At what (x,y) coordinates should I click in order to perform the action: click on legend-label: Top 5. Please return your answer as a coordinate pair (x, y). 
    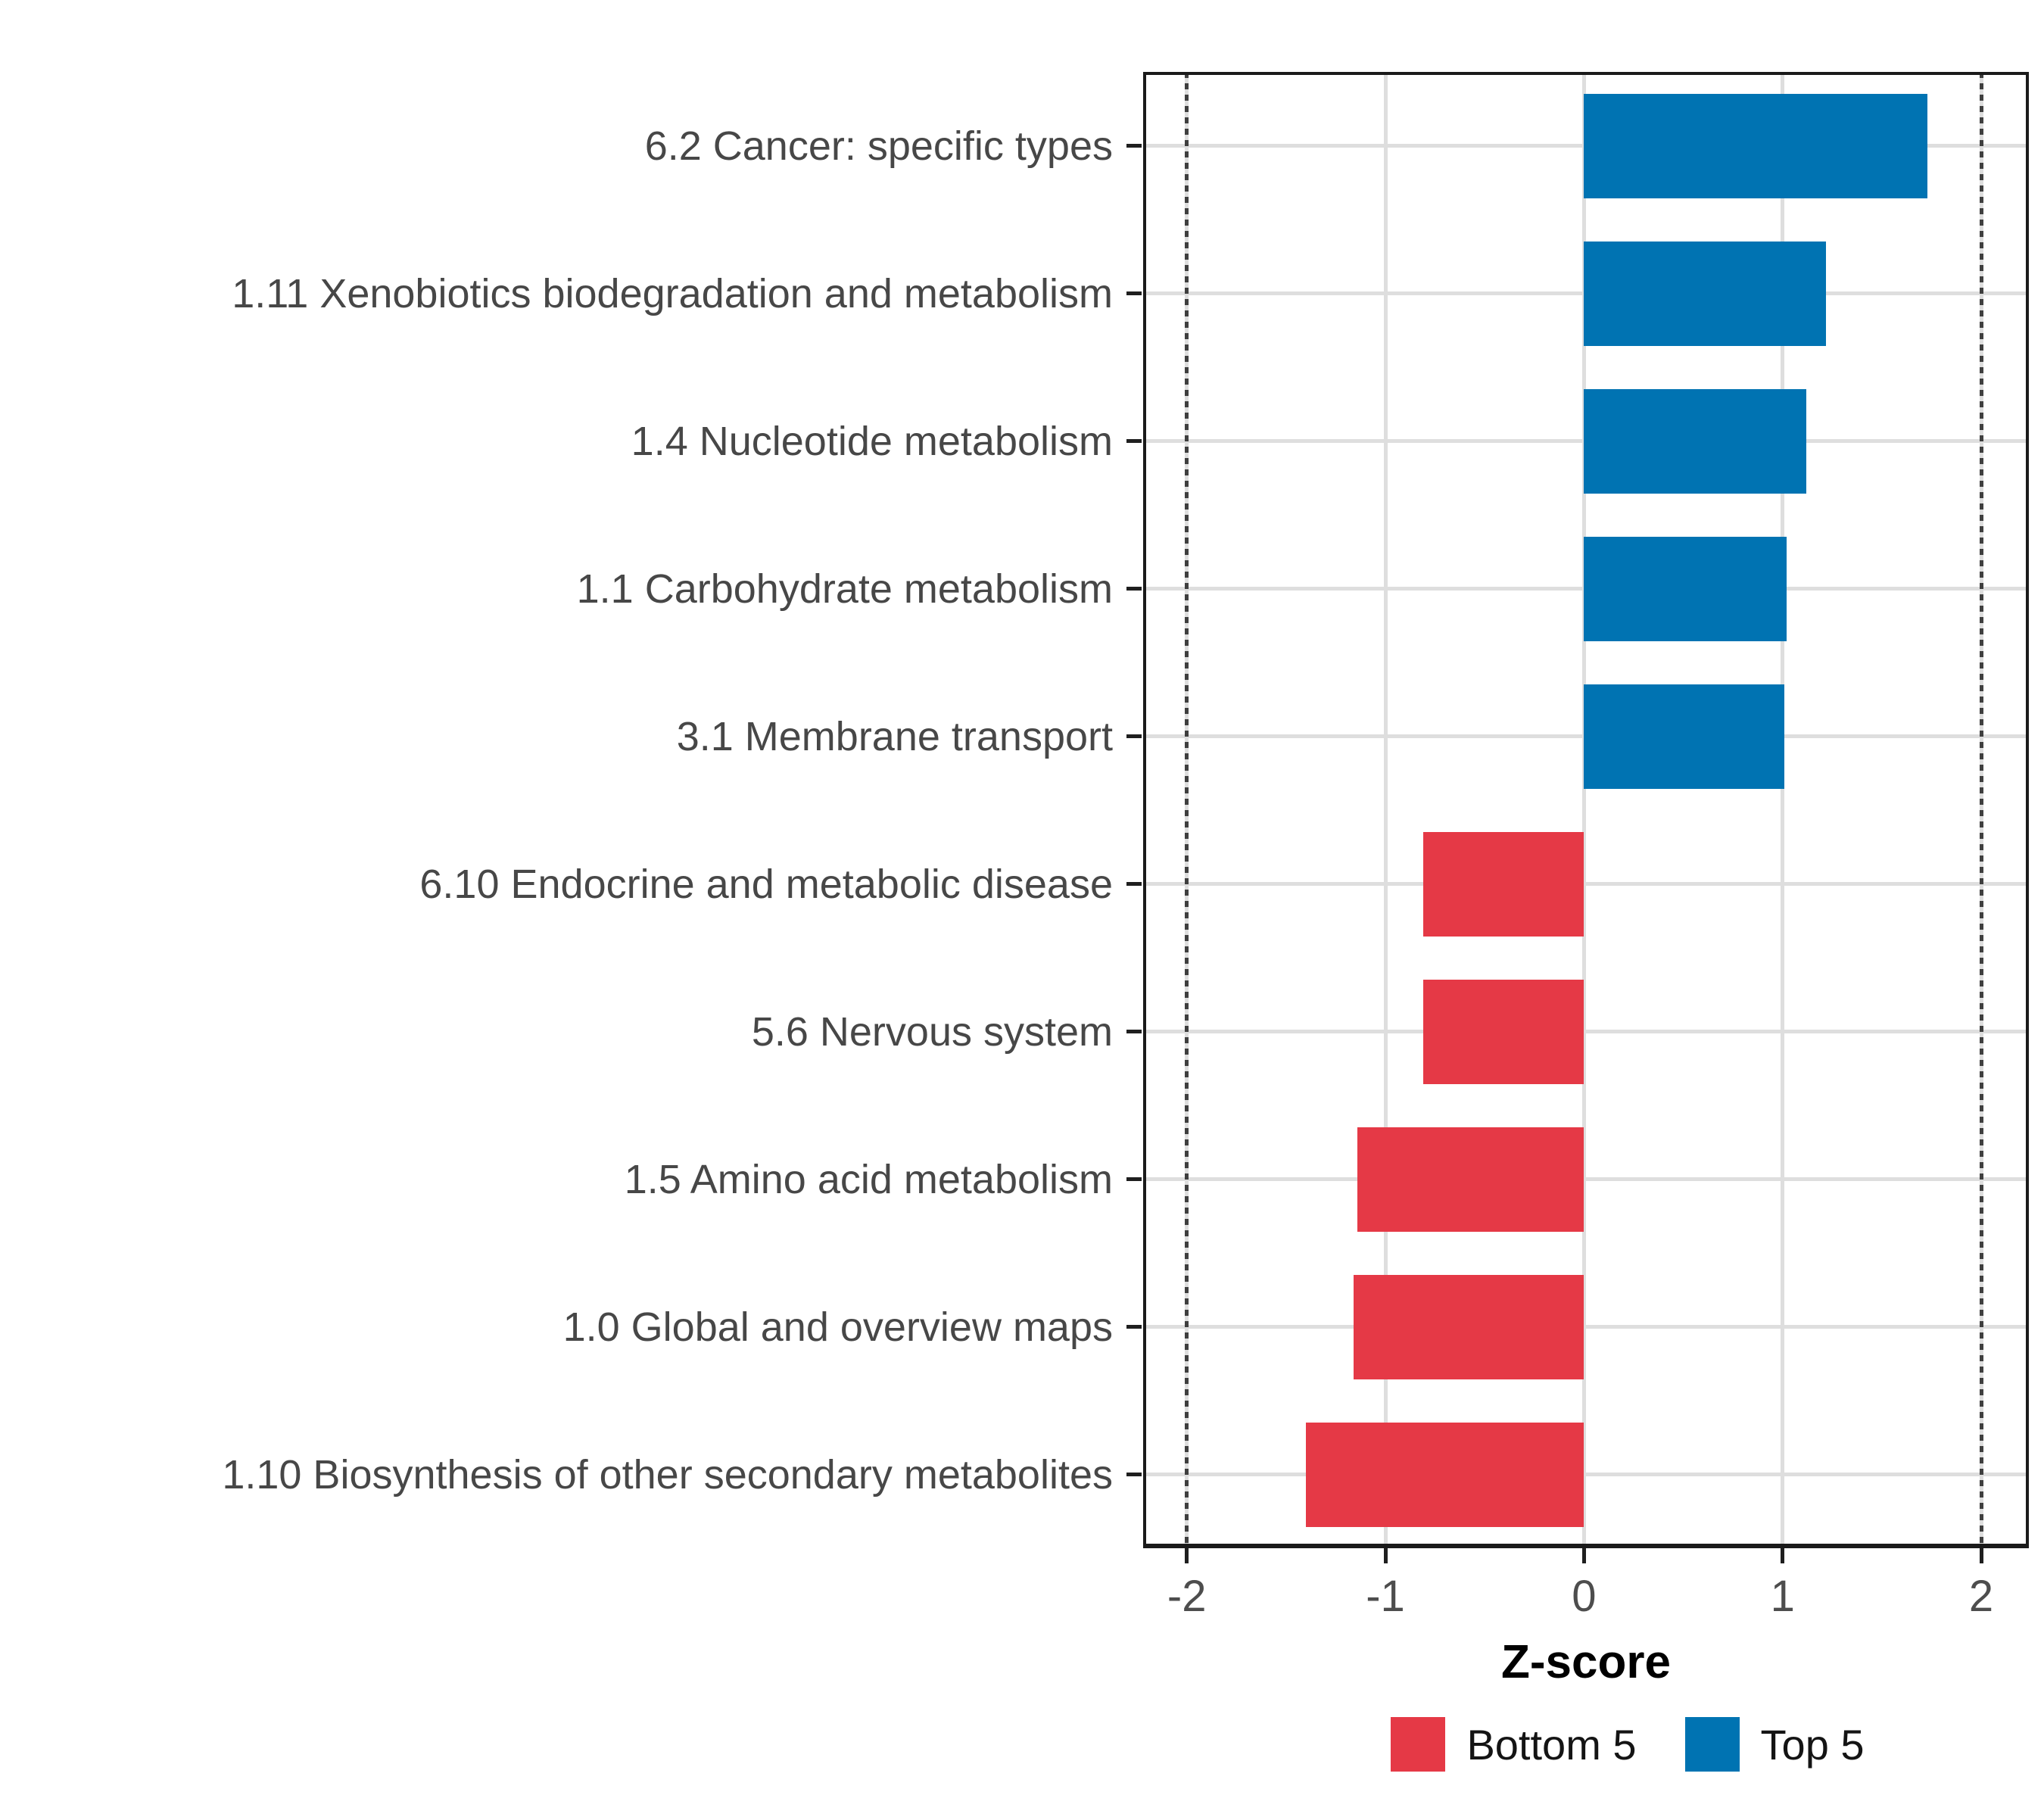
    Looking at the image, I should click on (1812, 1744).